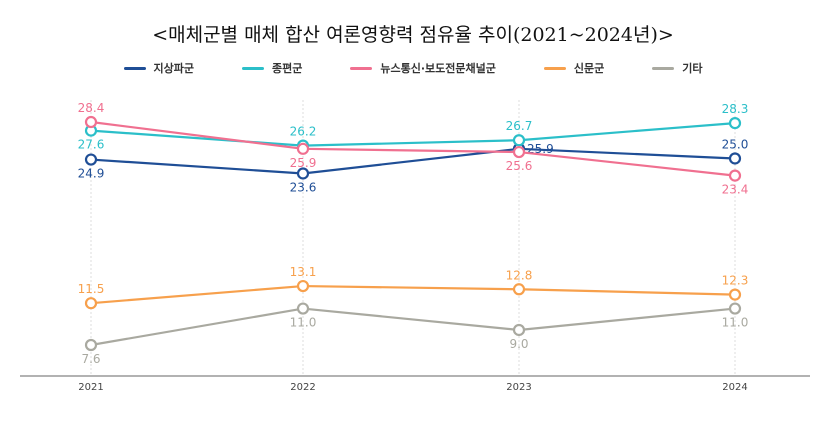 The image size is (826, 424). I want to click on x-tick-label: 2021, so click(90, 387).